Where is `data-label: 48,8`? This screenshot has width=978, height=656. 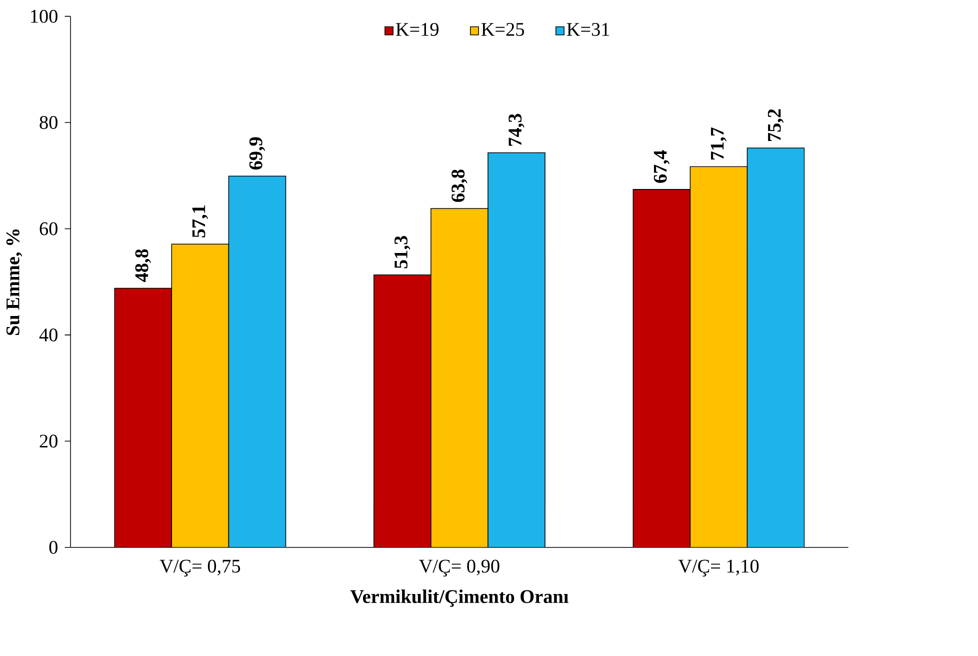
data-label: 48,8 is located at coordinates (143, 265).